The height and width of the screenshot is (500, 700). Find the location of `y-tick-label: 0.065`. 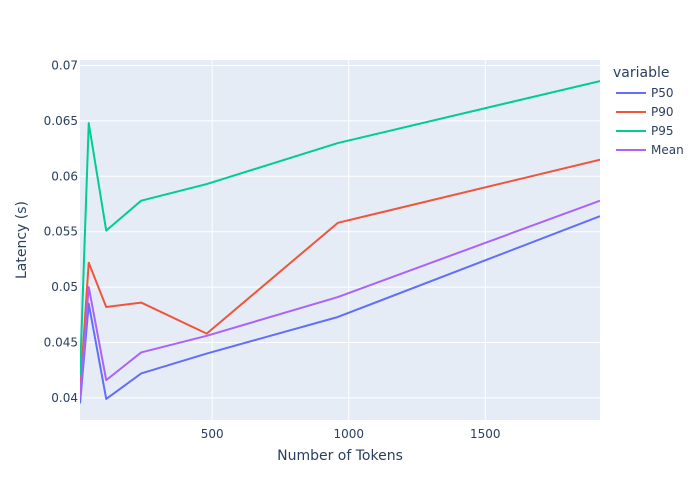

y-tick-label: 0.065 is located at coordinates (61, 121).